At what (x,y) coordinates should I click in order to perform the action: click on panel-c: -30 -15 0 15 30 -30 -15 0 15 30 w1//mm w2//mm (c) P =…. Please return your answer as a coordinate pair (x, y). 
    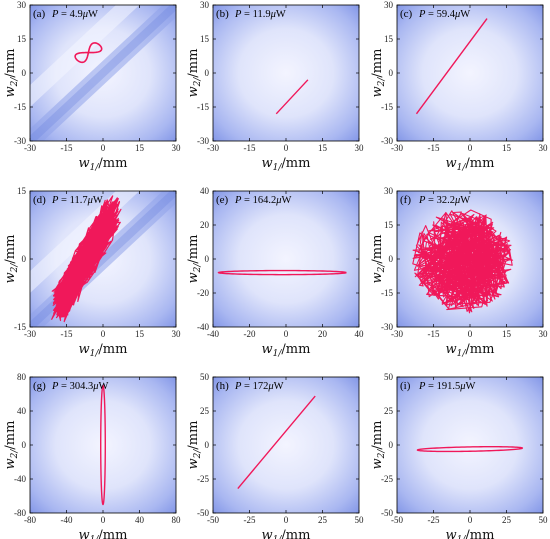
    Looking at the image, I should click on (459, 86).